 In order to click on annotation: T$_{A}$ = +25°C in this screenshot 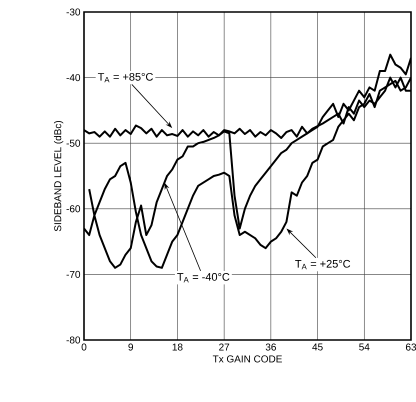, I will do `click(322, 265)`.